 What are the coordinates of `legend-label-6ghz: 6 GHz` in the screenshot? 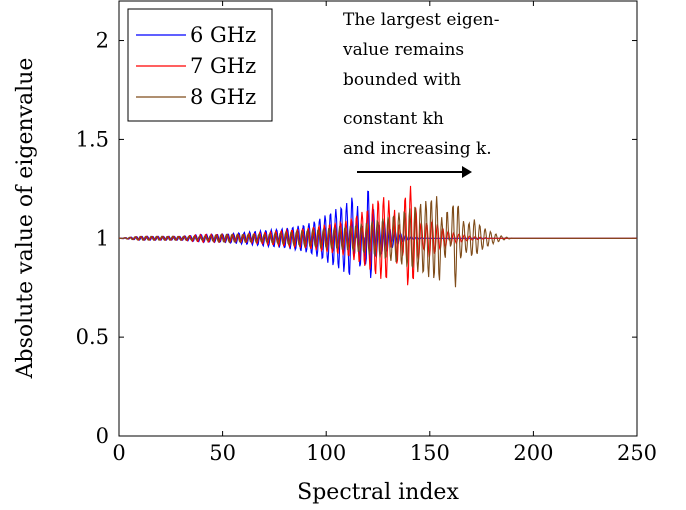 It's located at (223, 35).